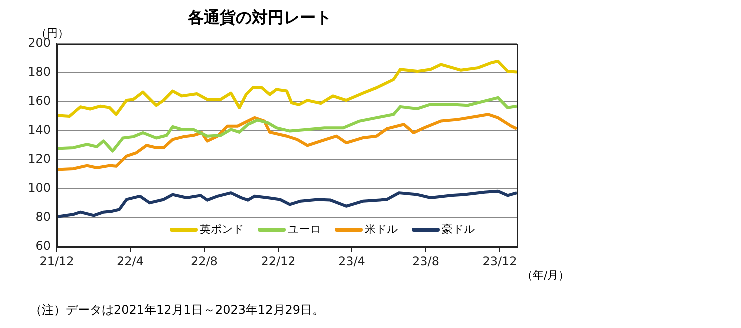  I want to click on x-tick-label: 22/12, so click(278, 261).